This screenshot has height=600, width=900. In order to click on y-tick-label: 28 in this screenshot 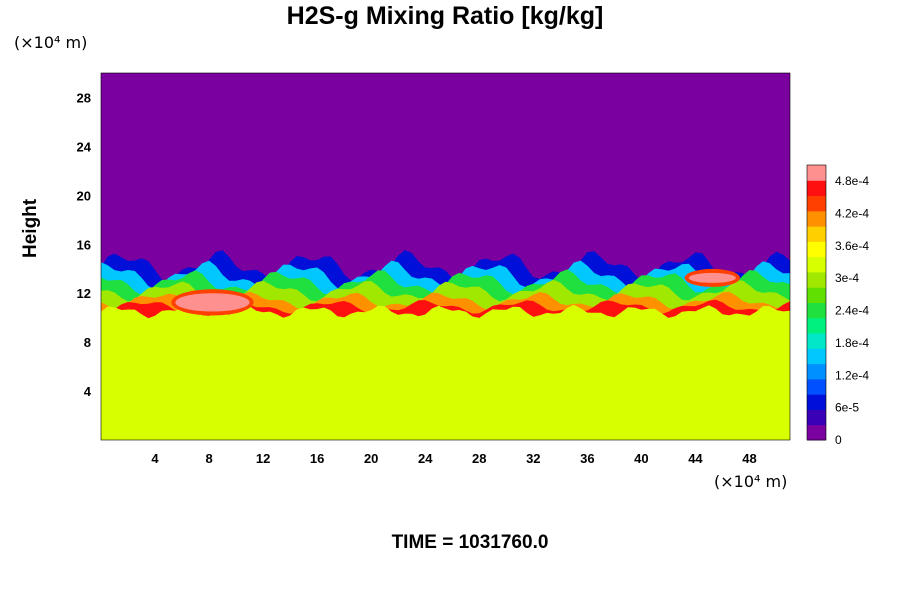, I will do `click(84, 97)`.